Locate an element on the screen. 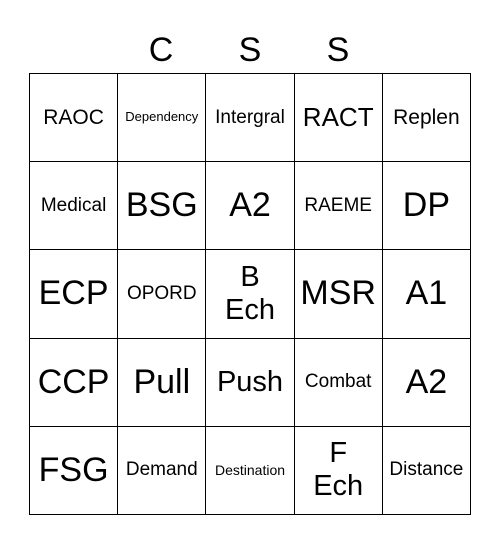 This screenshot has height=544, width=500. bingo-cell: Medical is located at coordinates (74, 206).